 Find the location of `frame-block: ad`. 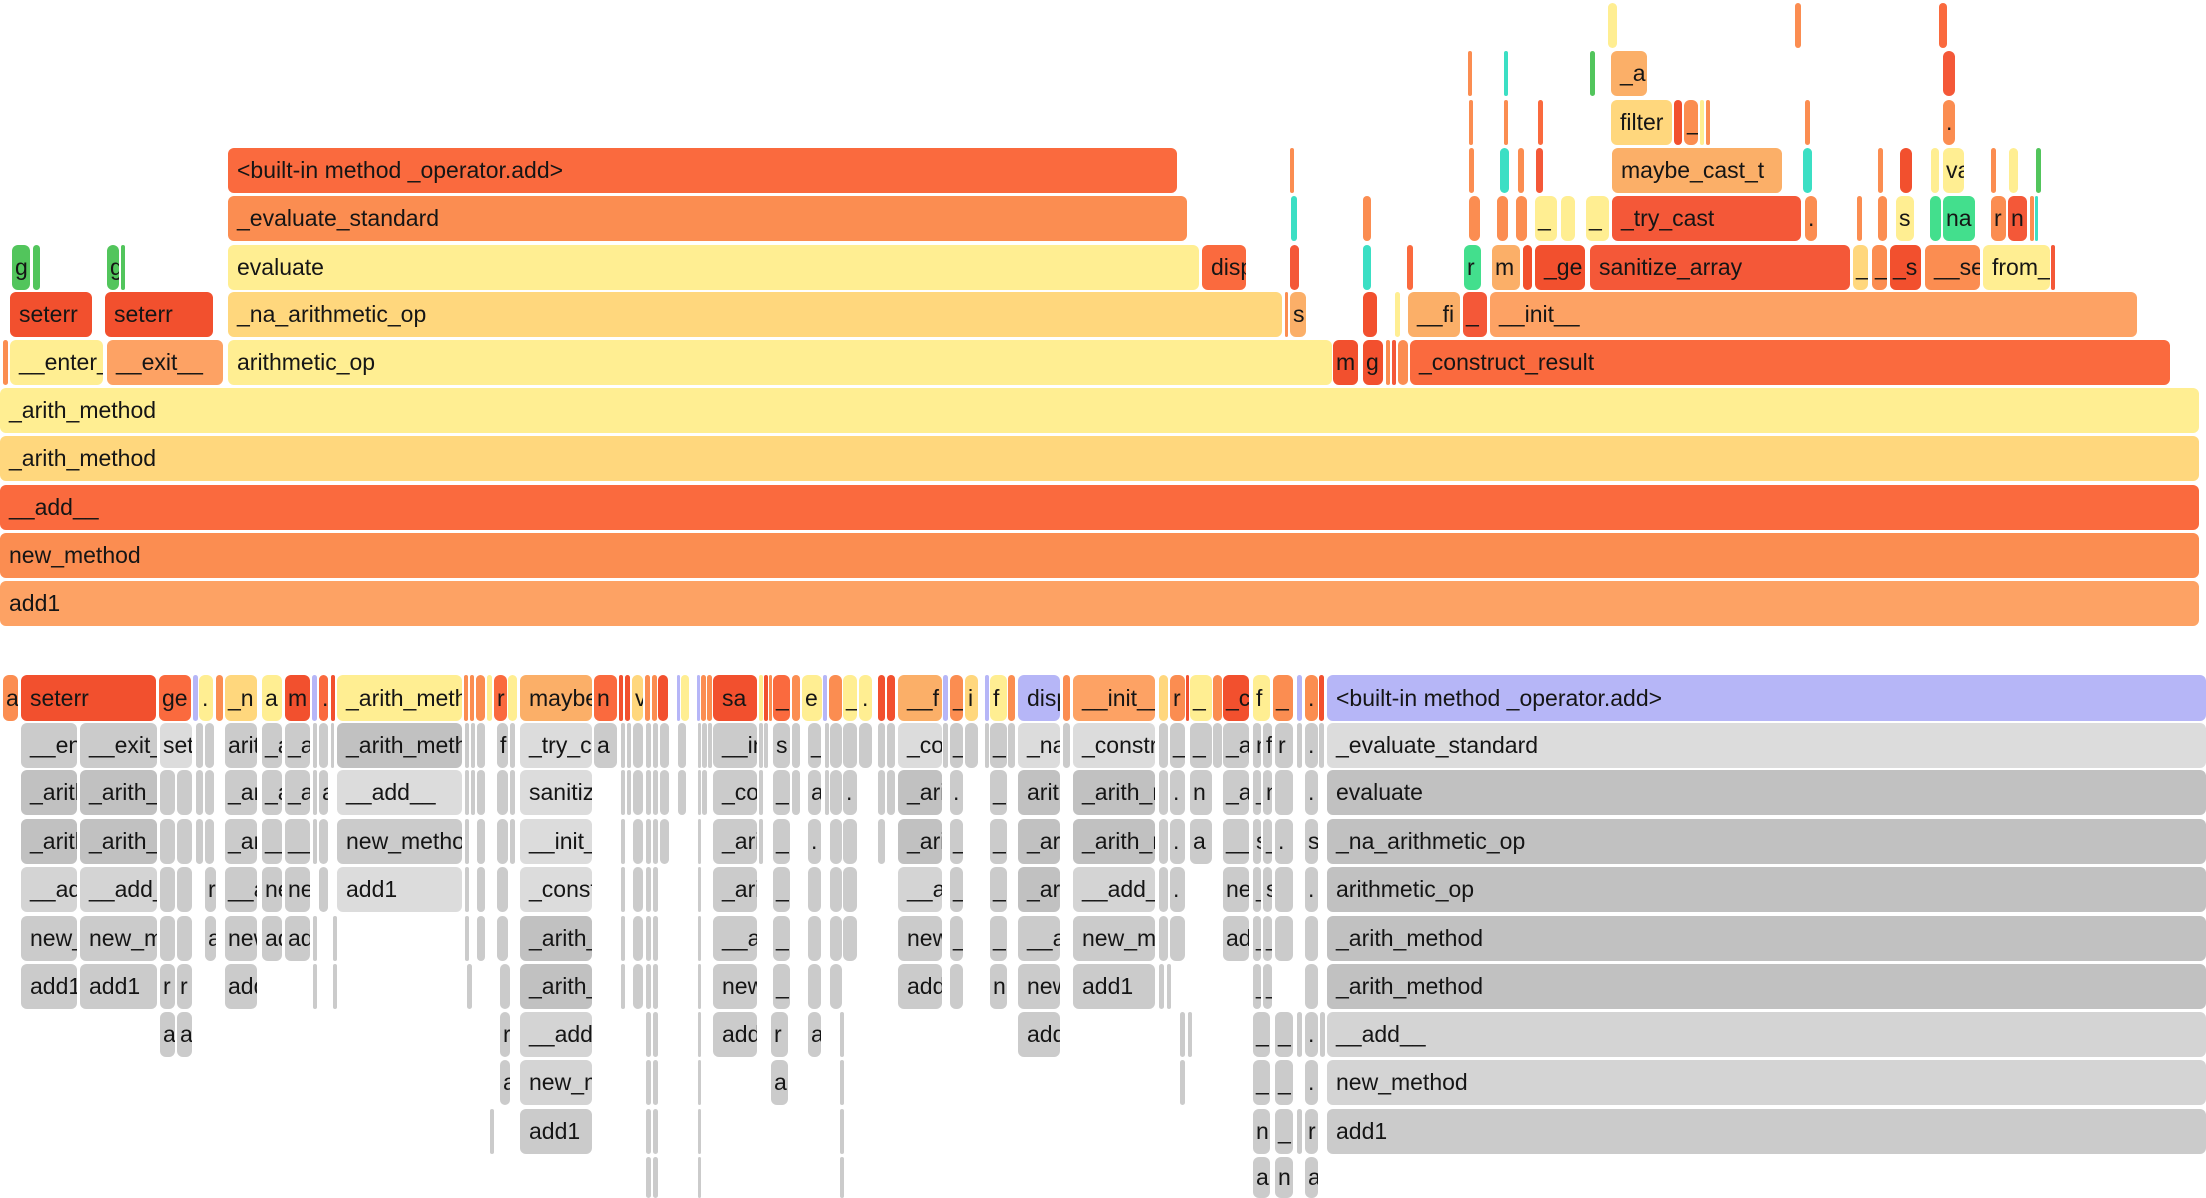

frame-block: ad is located at coordinates (1236, 938).